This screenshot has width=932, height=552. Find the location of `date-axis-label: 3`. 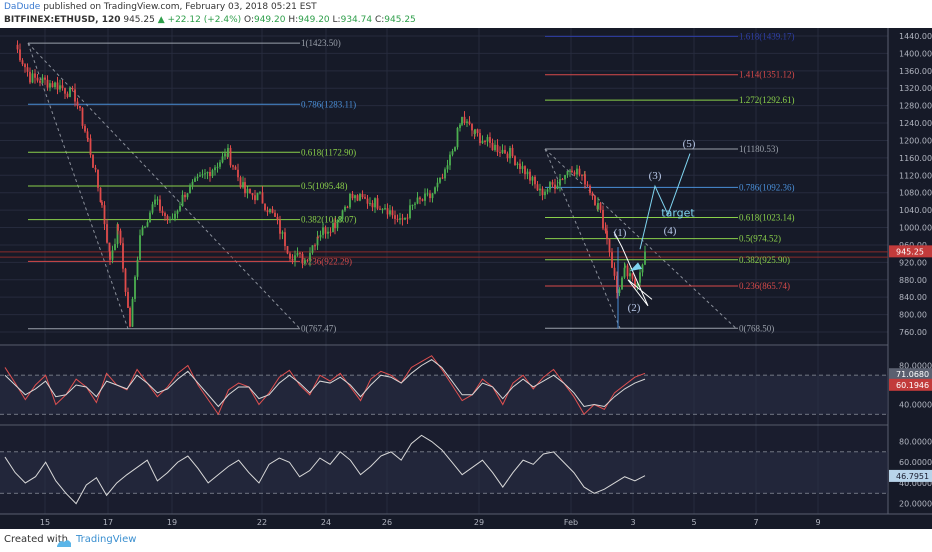

date-axis-label: 3 is located at coordinates (632, 522).